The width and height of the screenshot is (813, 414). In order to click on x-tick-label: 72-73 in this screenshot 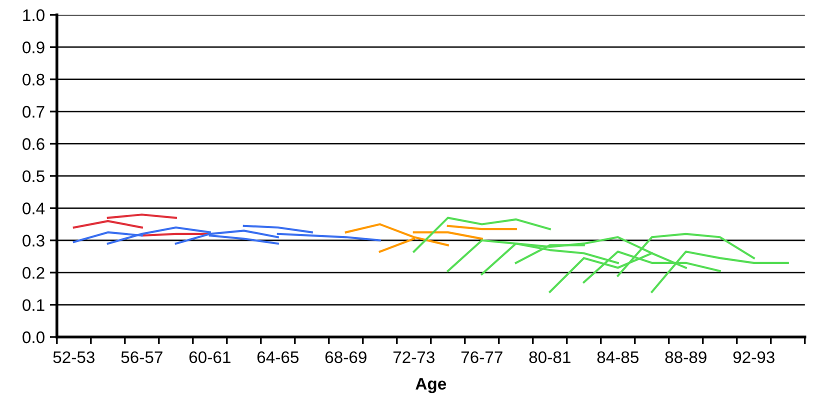, I will do `click(413, 357)`.